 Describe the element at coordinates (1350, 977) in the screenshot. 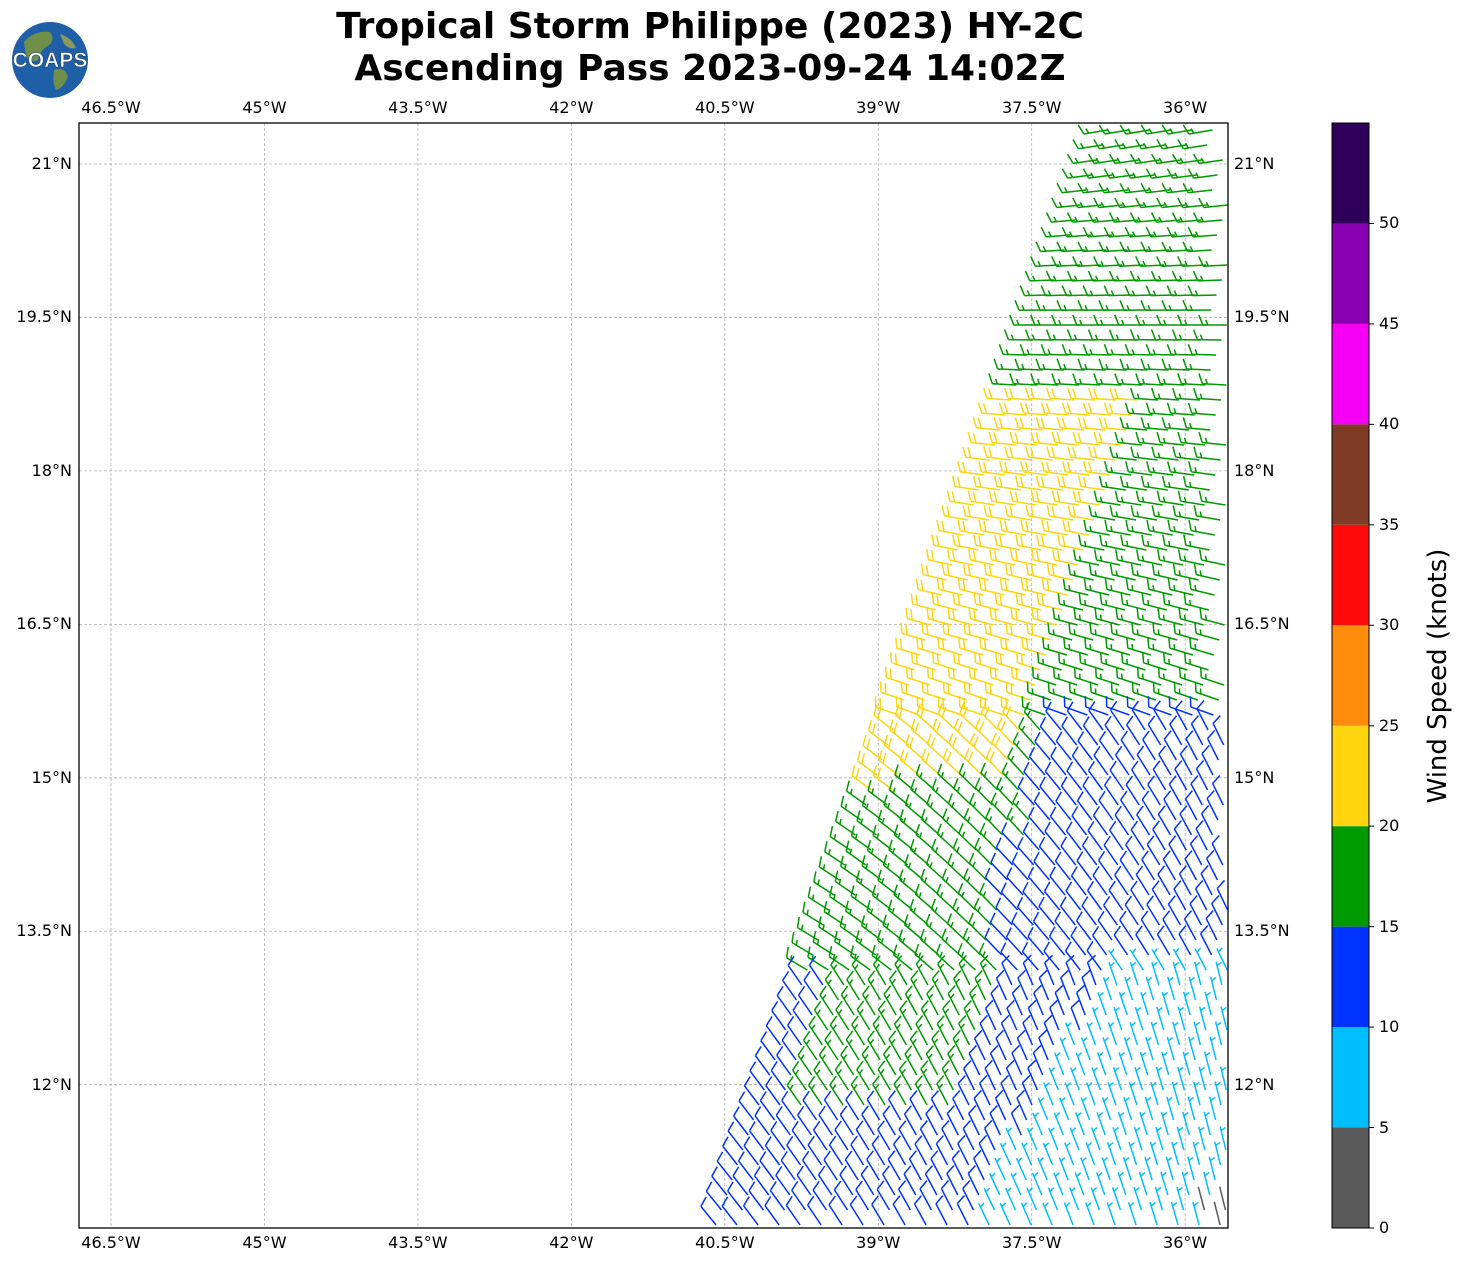

I see `colorbar-bin` at that location.